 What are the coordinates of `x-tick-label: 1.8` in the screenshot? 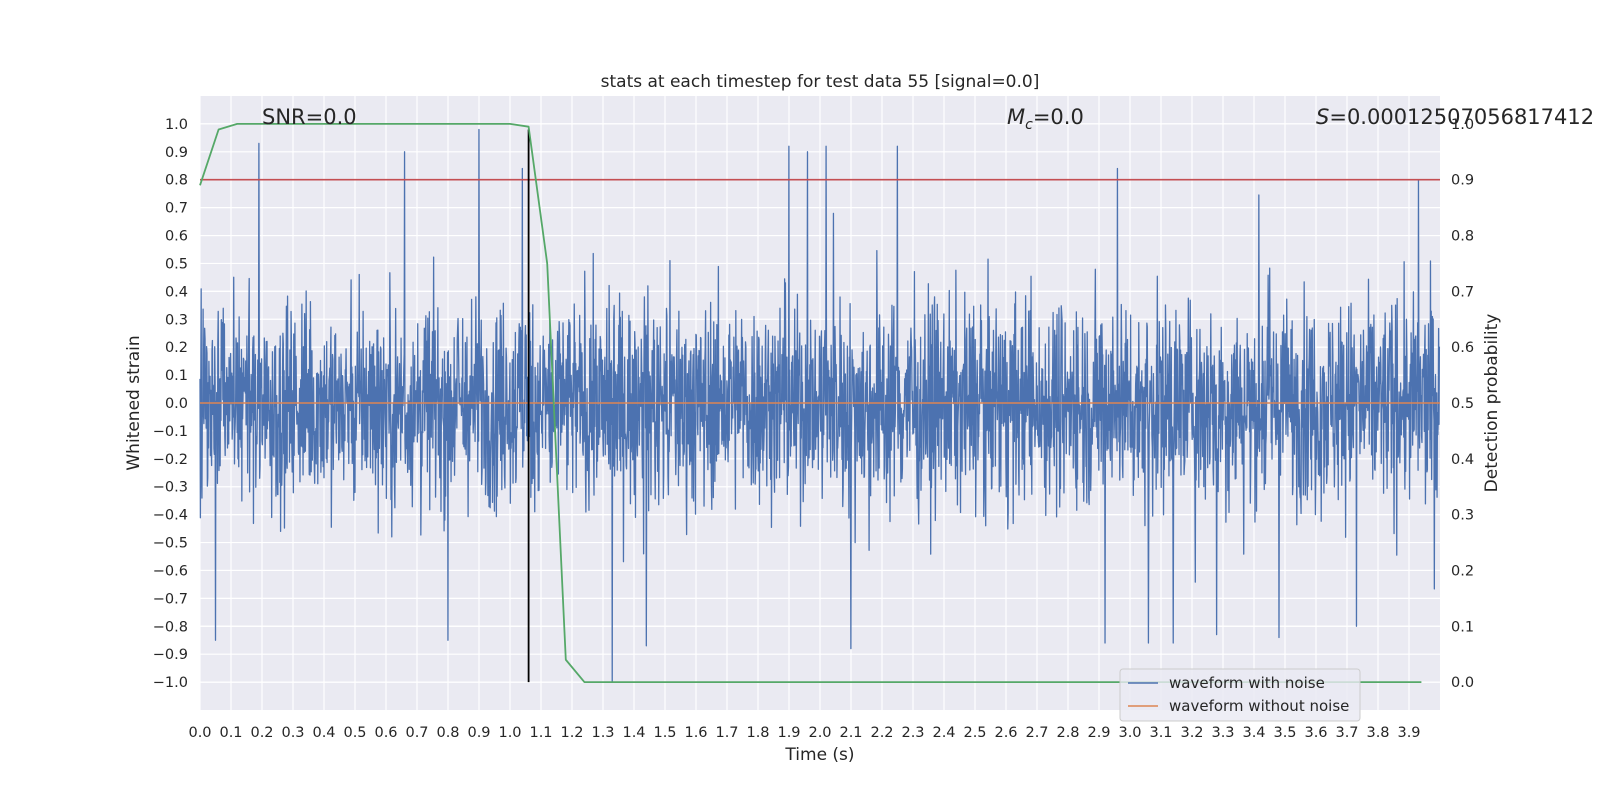 It's located at (757, 733).